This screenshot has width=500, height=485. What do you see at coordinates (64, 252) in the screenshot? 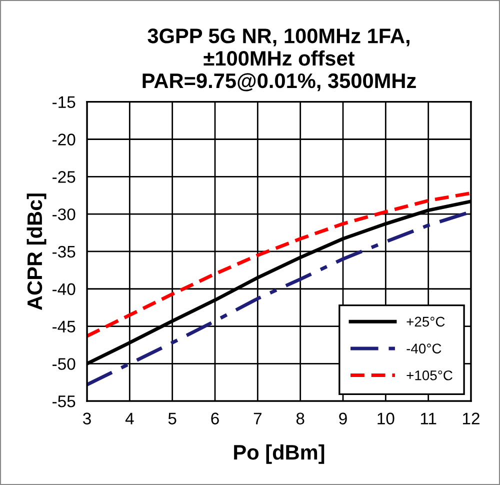
I see `y-tick-label: -35` at bounding box center [64, 252].